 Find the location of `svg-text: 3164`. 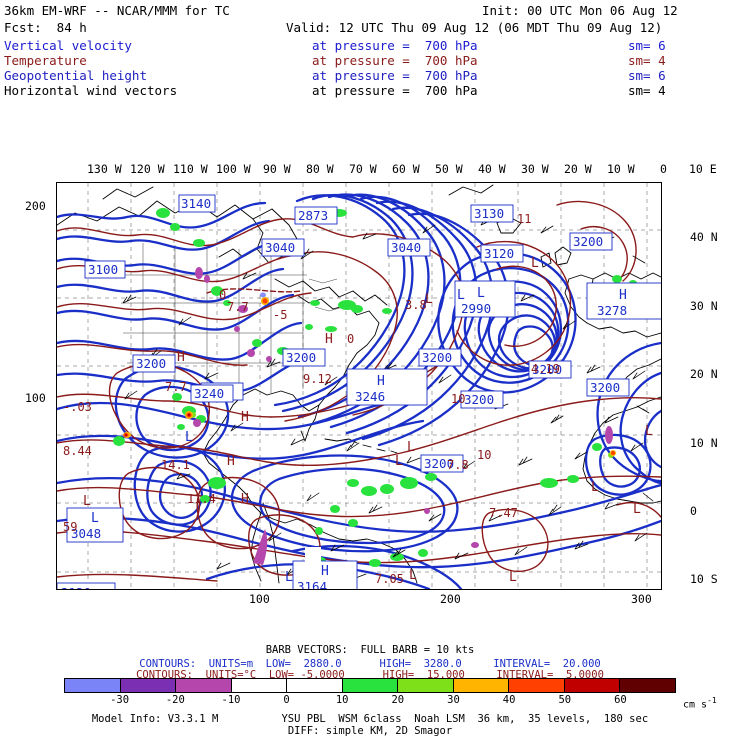

svg-text: 3164 is located at coordinates (312, 584).